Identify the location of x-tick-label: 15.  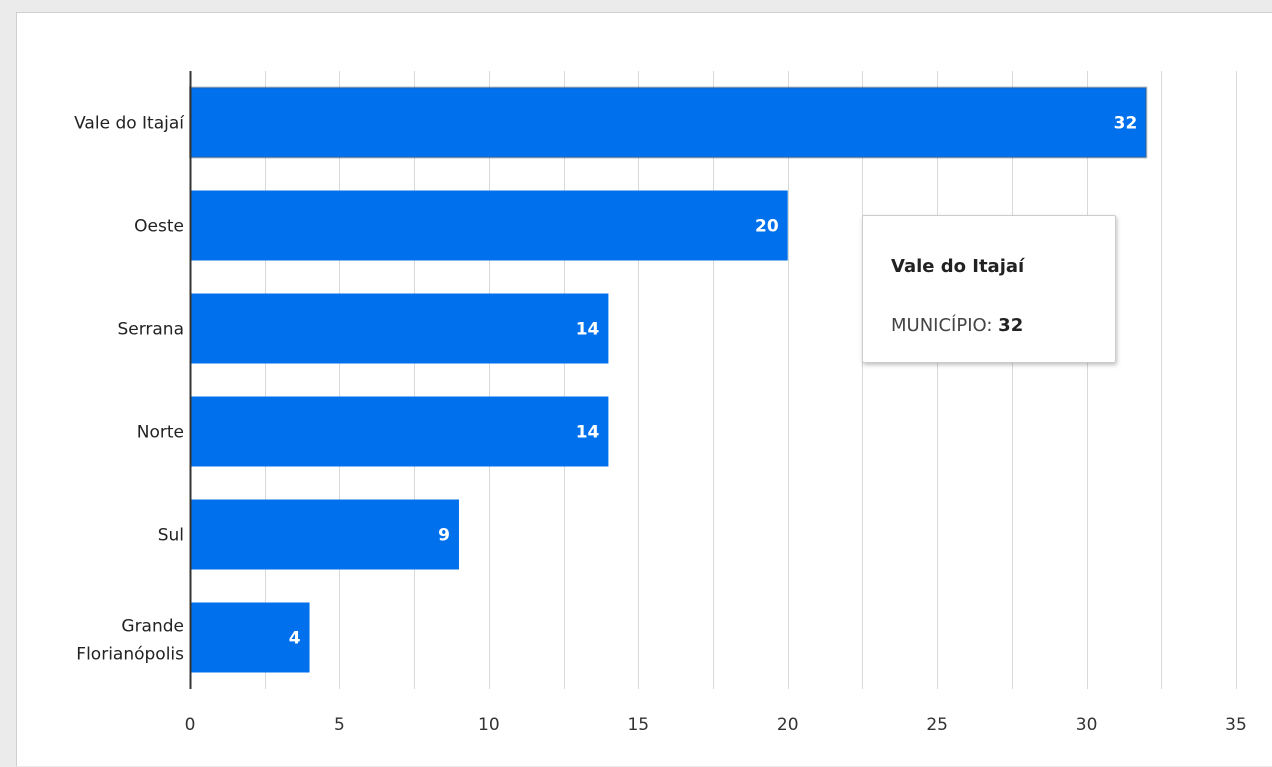
(638, 725).